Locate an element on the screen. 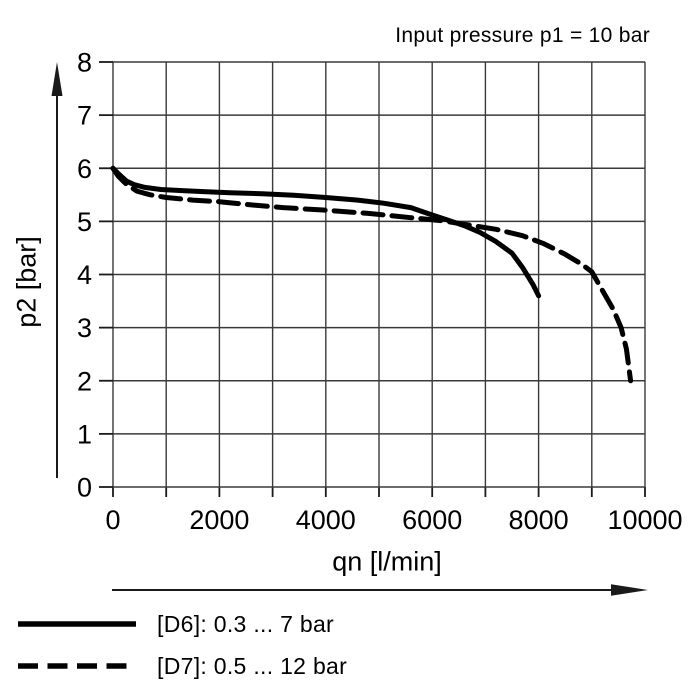 The width and height of the screenshot is (700, 700). x-tick-label: 6000 is located at coordinates (432, 520).